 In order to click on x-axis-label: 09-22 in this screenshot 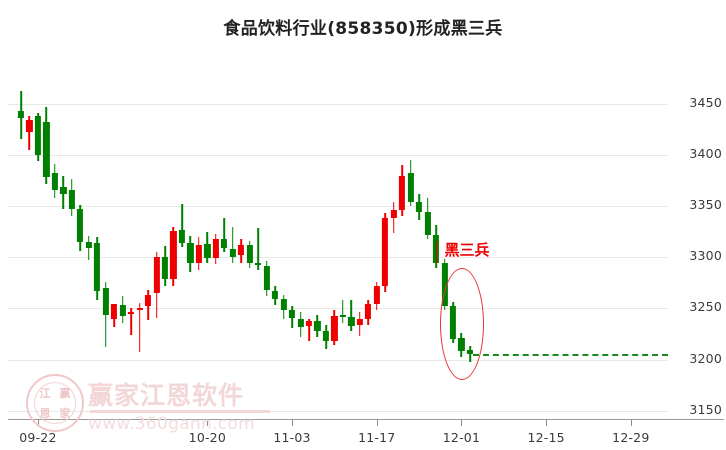, I will do `click(38, 437)`.